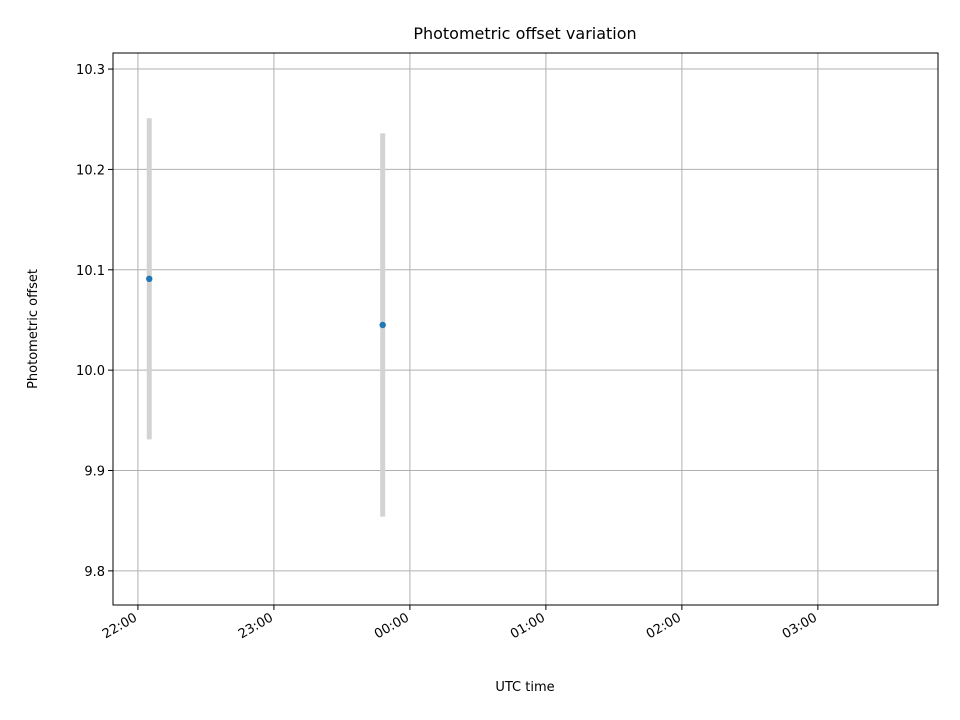 Image resolution: width=960 pixels, height=720 pixels. What do you see at coordinates (94, 321) in the screenshot?
I see `y-axis-ticks: 9.8 9.9 10.0 10.1 10.2 10.3` at bounding box center [94, 321].